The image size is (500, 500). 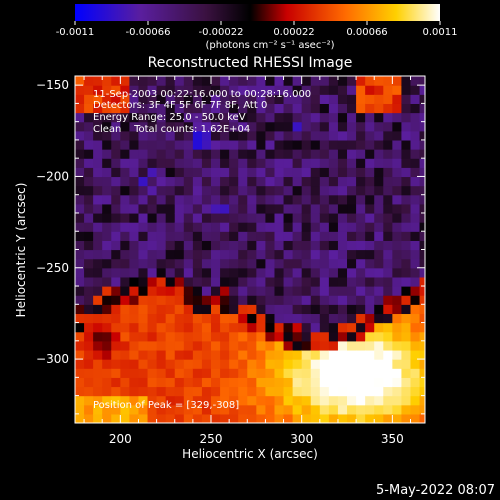 What do you see at coordinates (180, 105) in the screenshot?
I see `annotation-detectors: Detectors: 3F 4F 5F 6F 7F 8F, Att 0` at bounding box center [180, 105].